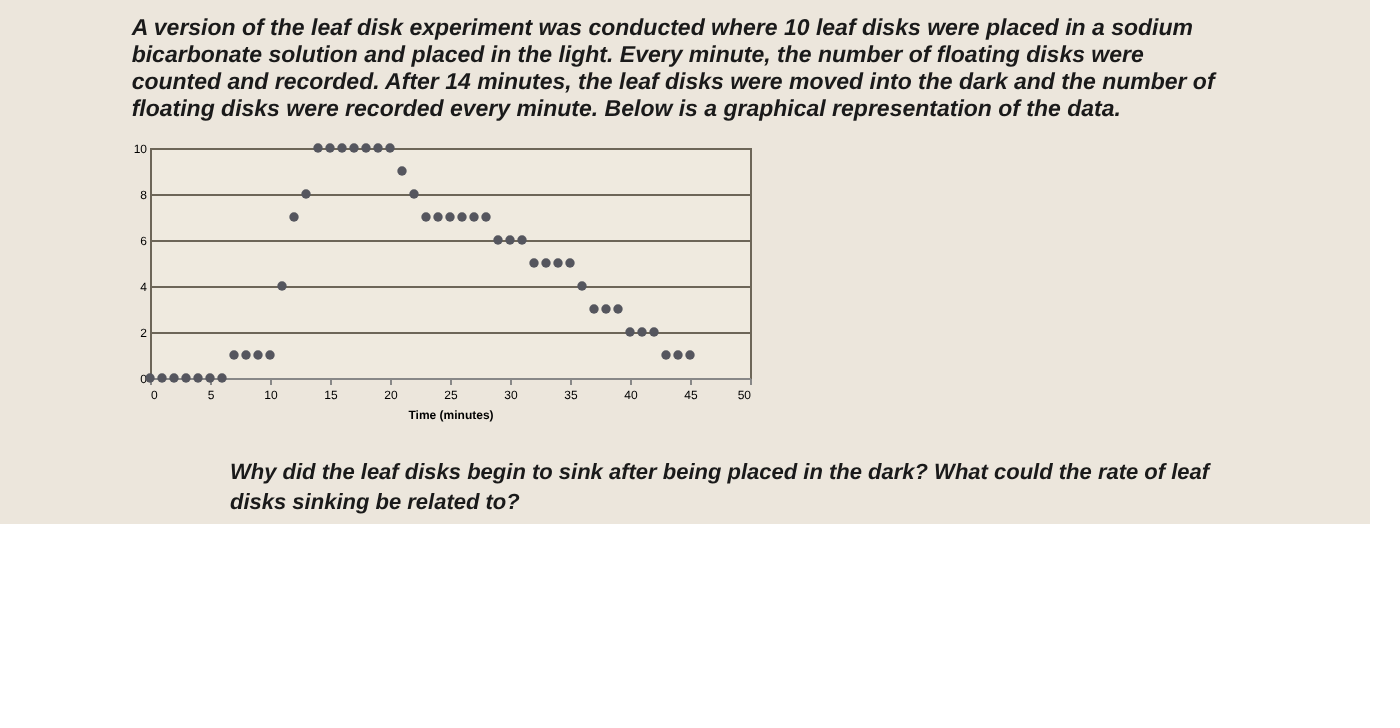 Image resolution: width=1400 pixels, height=728 pixels. I want to click on text: Why did the leaf disks begin to sink after being placed in the dark? What could the rate of leaf disks sinking be related to?, so click(721, 488).